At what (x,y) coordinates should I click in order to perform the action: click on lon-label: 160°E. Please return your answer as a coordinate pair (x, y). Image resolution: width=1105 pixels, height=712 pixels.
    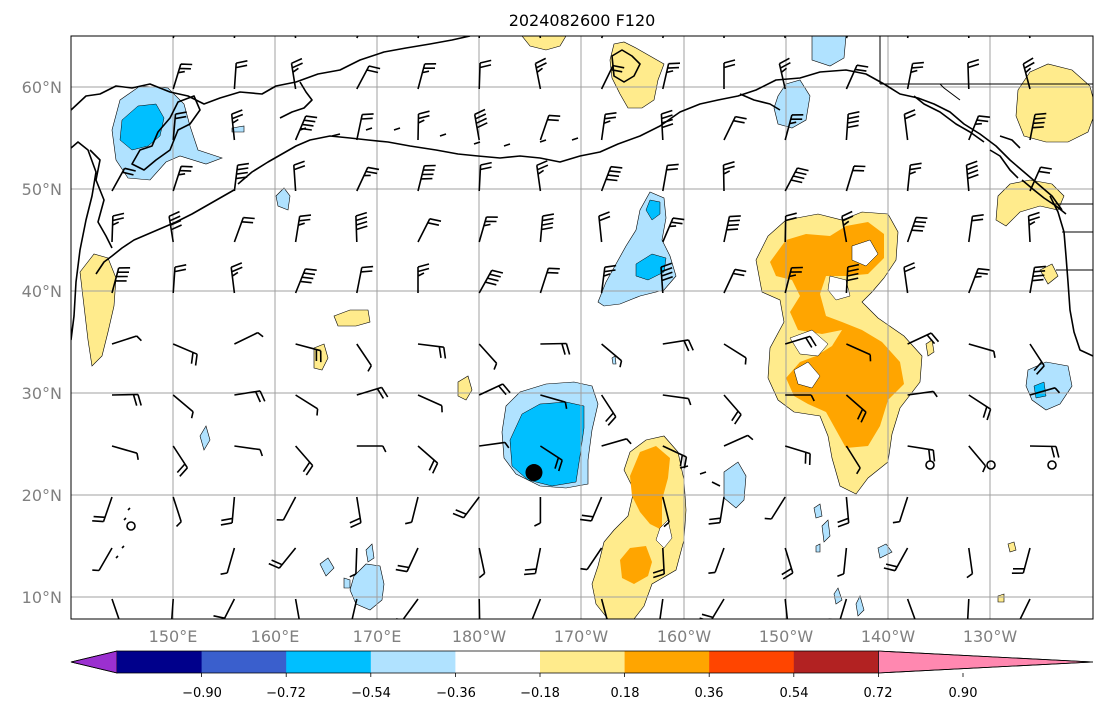
    Looking at the image, I should click on (275, 636).